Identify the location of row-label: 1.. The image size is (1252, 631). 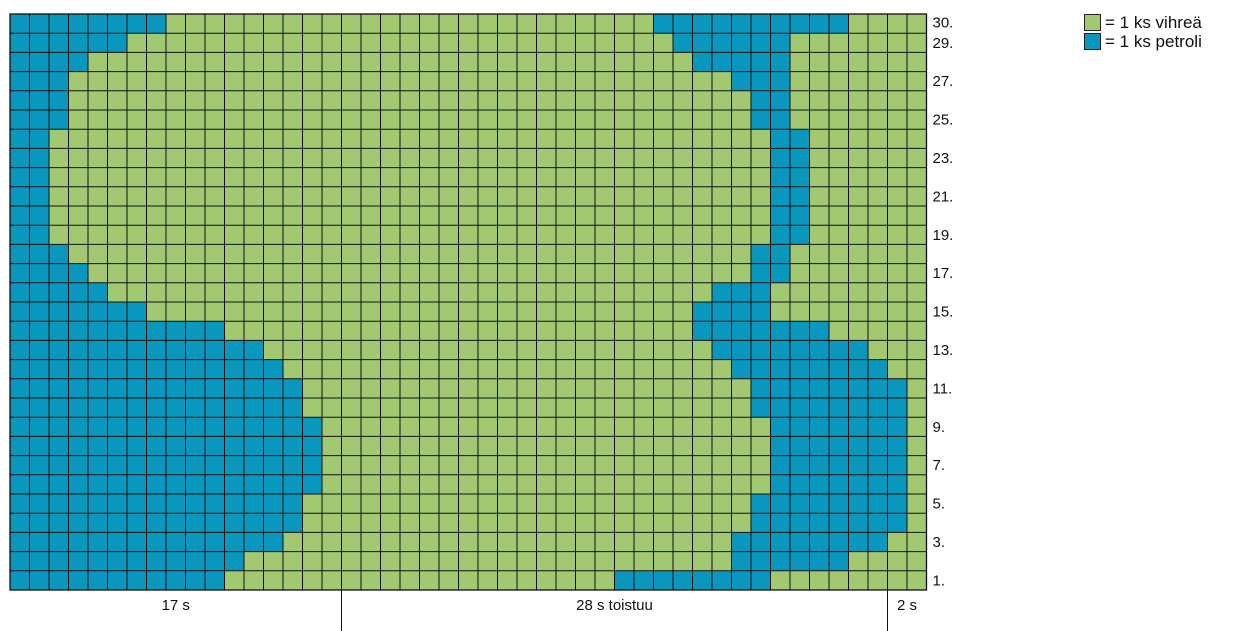
(939, 580).